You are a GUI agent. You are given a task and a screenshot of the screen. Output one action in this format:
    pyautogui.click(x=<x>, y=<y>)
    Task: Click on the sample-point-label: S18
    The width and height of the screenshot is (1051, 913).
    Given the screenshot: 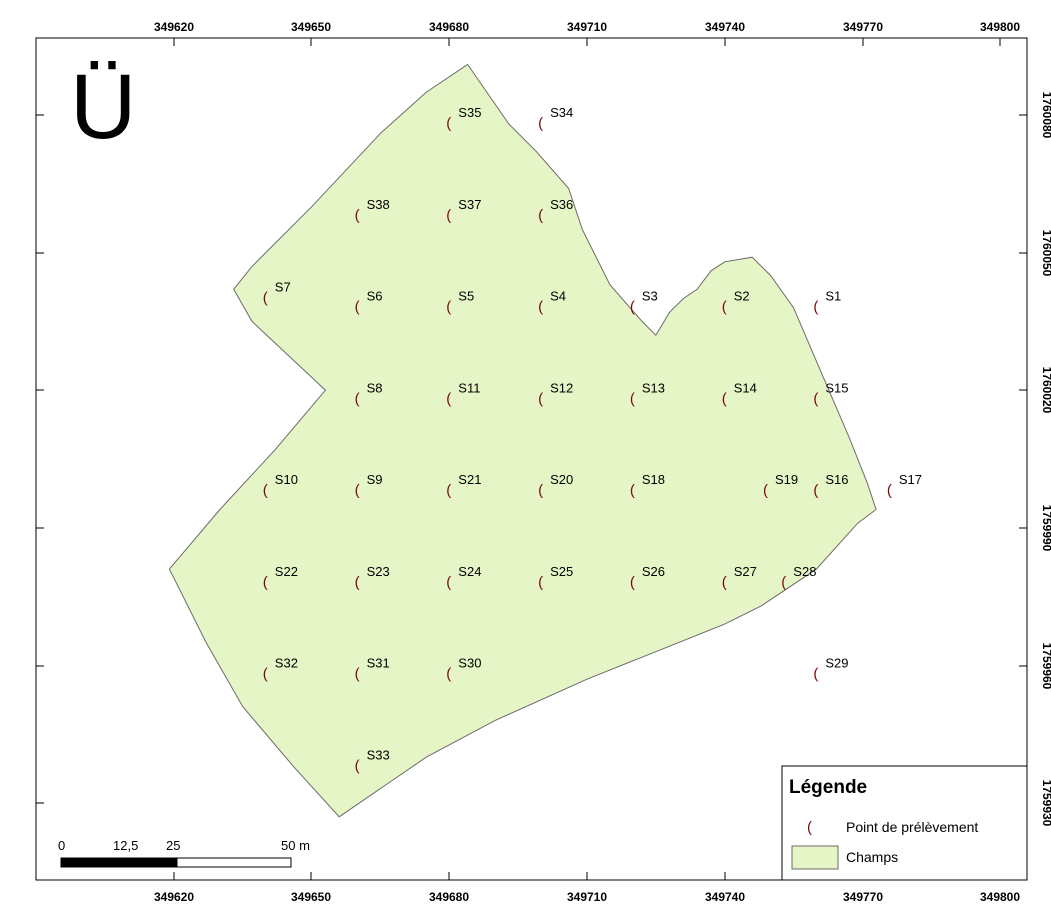 What is the action you would take?
    pyautogui.click(x=653, y=479)
    